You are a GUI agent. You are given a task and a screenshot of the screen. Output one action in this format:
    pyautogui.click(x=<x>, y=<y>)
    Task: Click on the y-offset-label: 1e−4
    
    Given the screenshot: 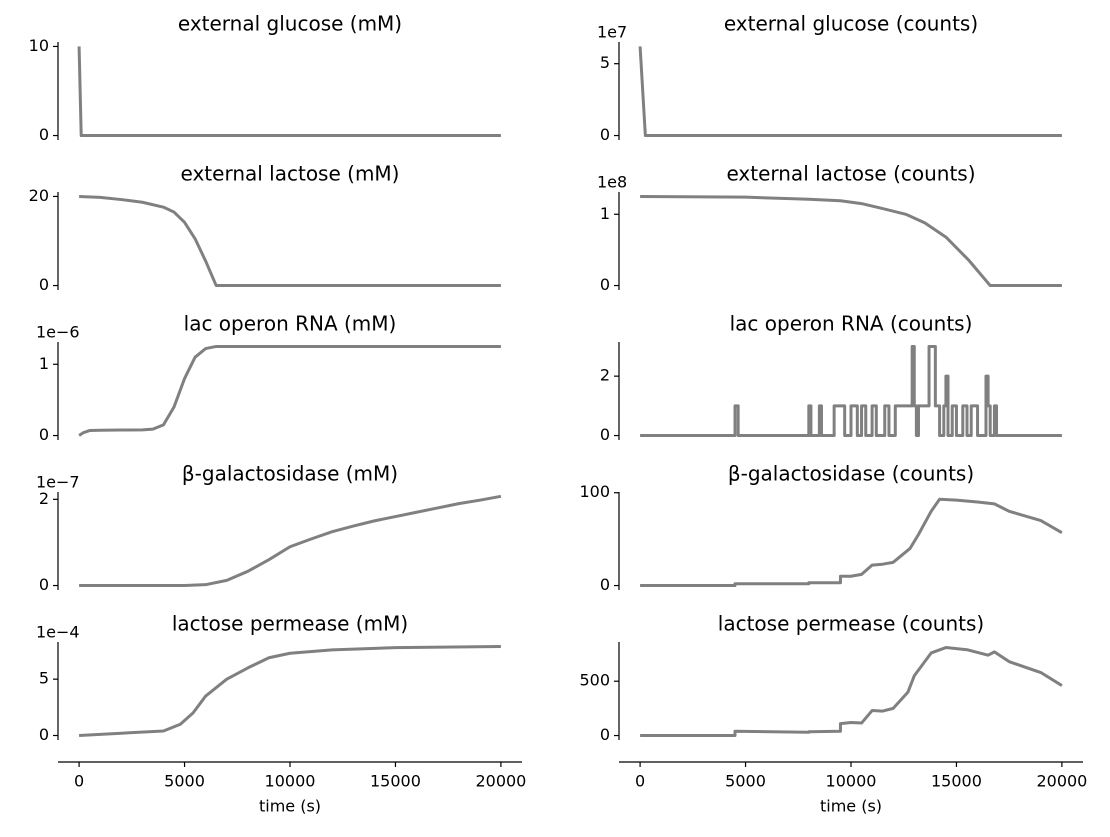 What is the action you would take?
    pyautogui.click(x=58, y=632)
    